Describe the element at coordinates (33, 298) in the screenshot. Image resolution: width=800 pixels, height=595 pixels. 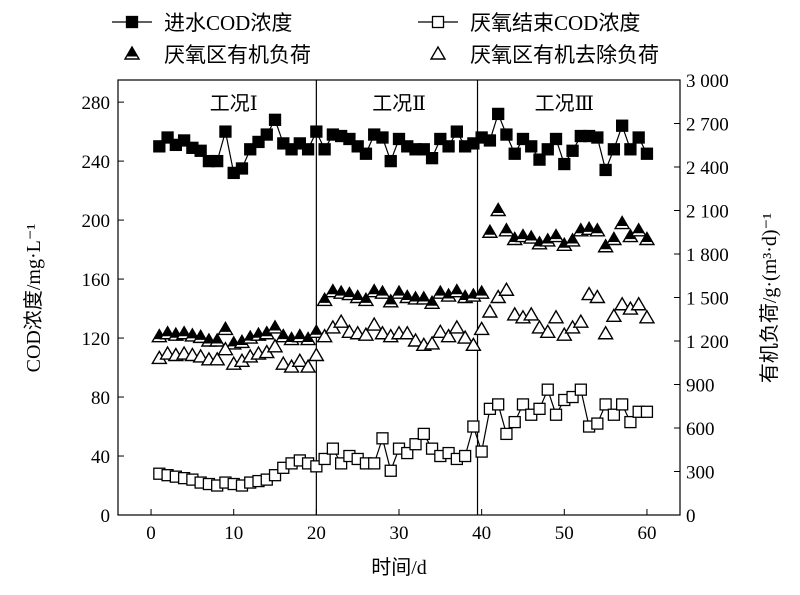
I see `y-axis-left-label: COD浓度/mg·L⁻¹` at that location.